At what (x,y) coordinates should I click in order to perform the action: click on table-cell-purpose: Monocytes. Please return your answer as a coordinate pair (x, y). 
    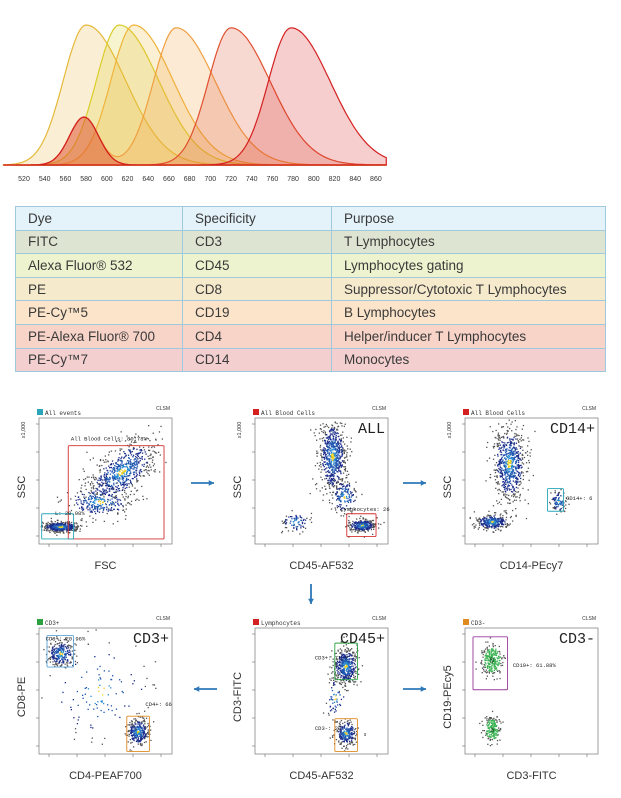
    Looking at the image, I should click on (468, 360).